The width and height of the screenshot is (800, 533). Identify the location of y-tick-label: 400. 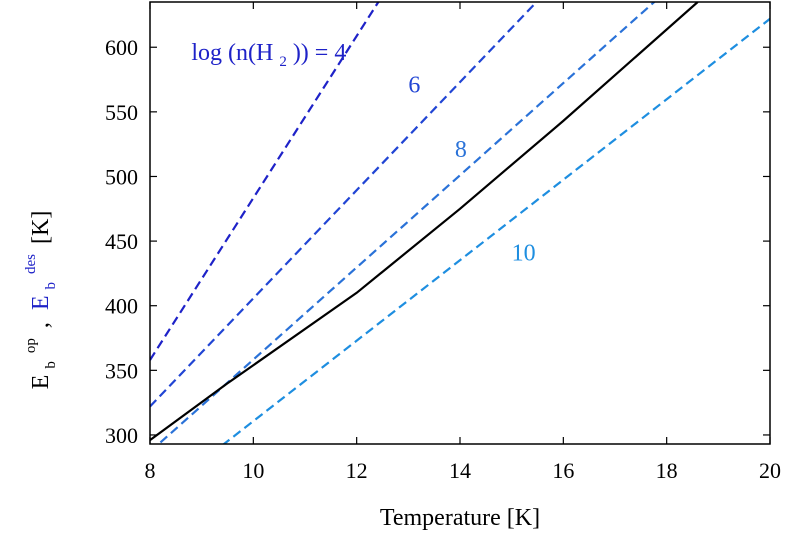
(121, 306).